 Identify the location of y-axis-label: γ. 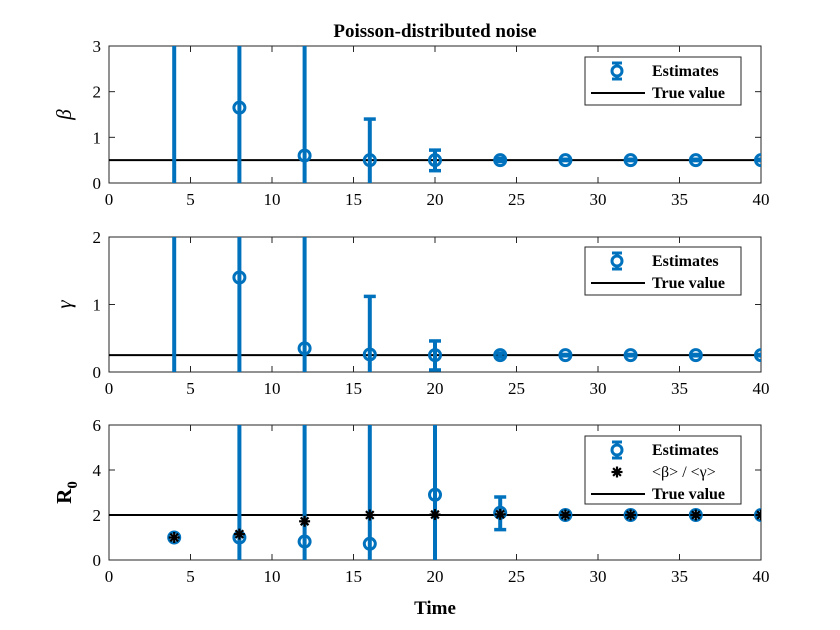
(64, 304).